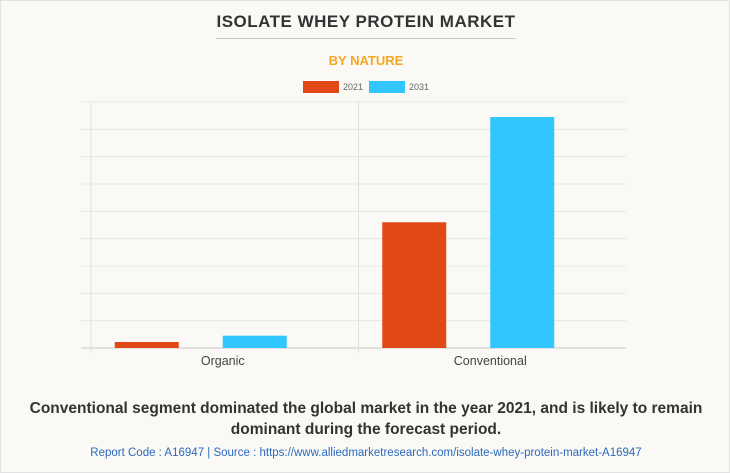 The height and width of the screenshot is (473, 730). I want to click on chart-title: ISOLATE WHEY PROTEIN MARKET, so click(366, 21).